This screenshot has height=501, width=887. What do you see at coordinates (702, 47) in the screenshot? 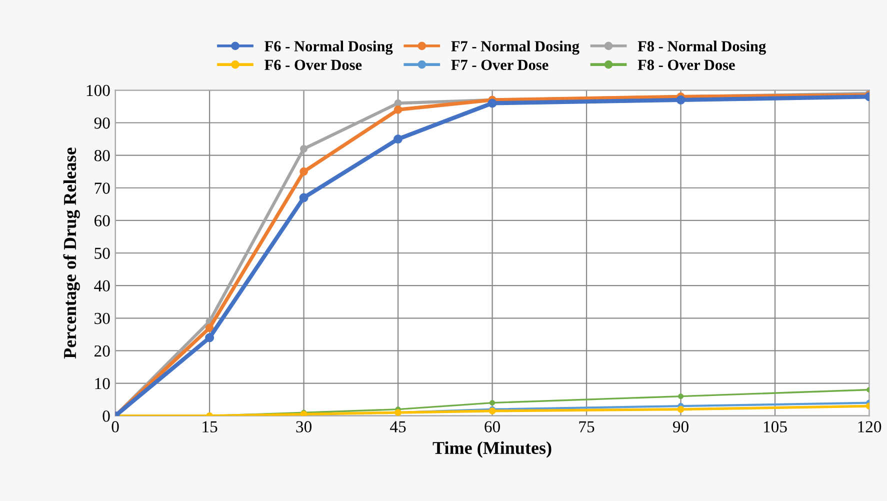
I see `legend-label: F8 - Normal Dosing` at bounding box center [702, 47].